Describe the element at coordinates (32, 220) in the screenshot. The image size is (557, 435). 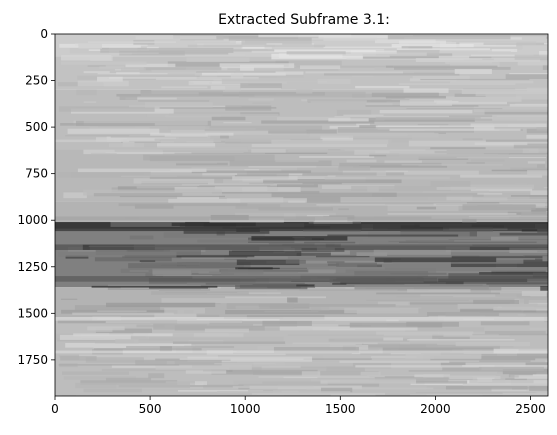
I see `y-tick-label: 1000` at that location.